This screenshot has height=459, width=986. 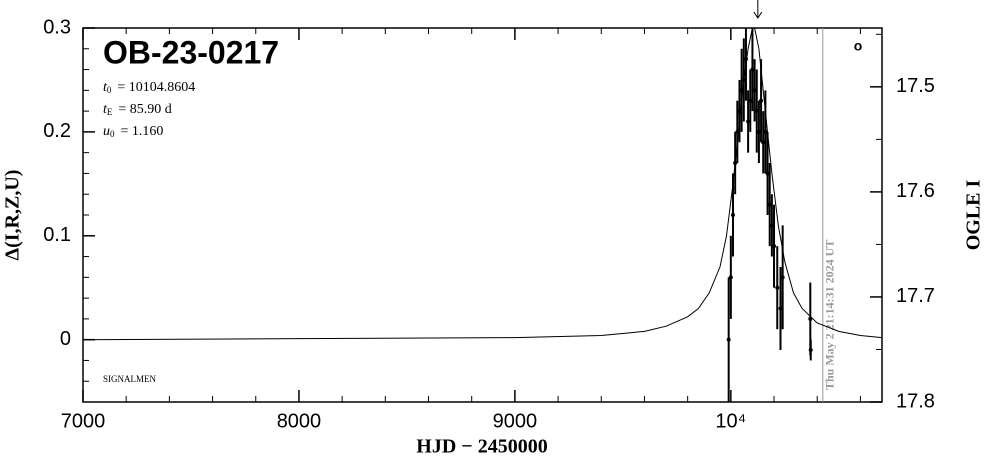 I want to click on timestamp: Thu May 2 21:14:31 2024 UT, so click(x=830, y=315).